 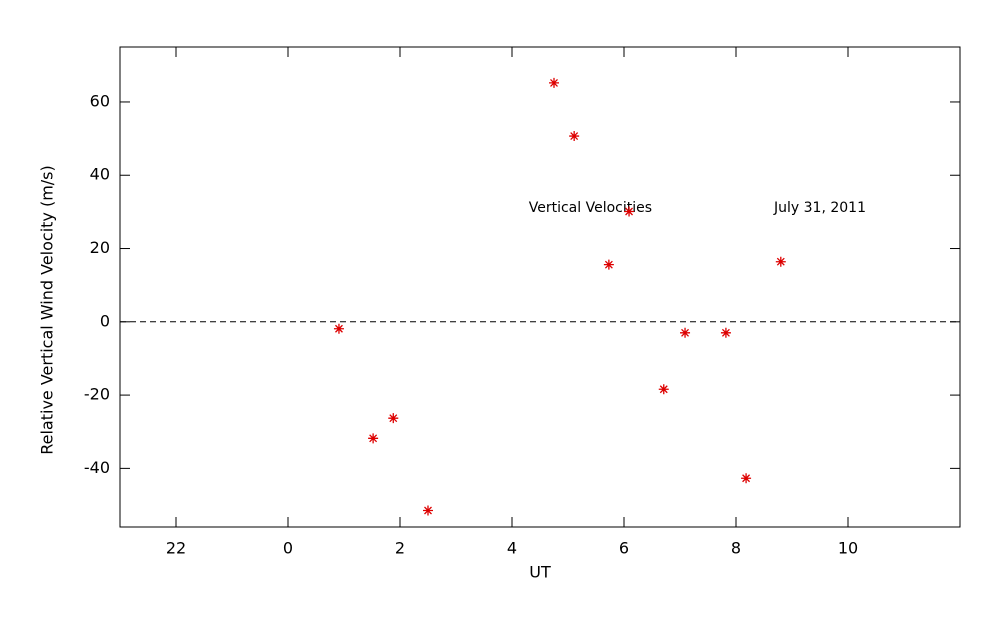 I want to click on x-tick-label: 0, so click(x=288, y=548).